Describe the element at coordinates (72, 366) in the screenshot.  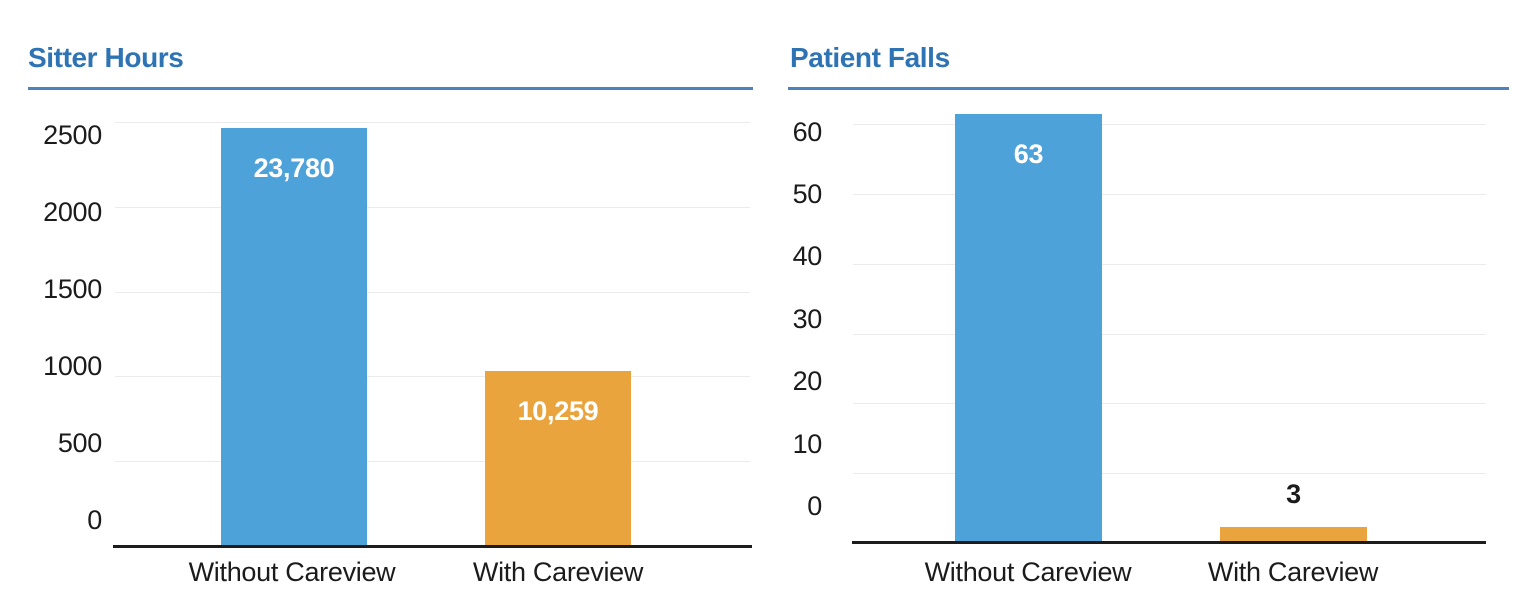
I see `y-tick-label-1000: 1000` at that location.